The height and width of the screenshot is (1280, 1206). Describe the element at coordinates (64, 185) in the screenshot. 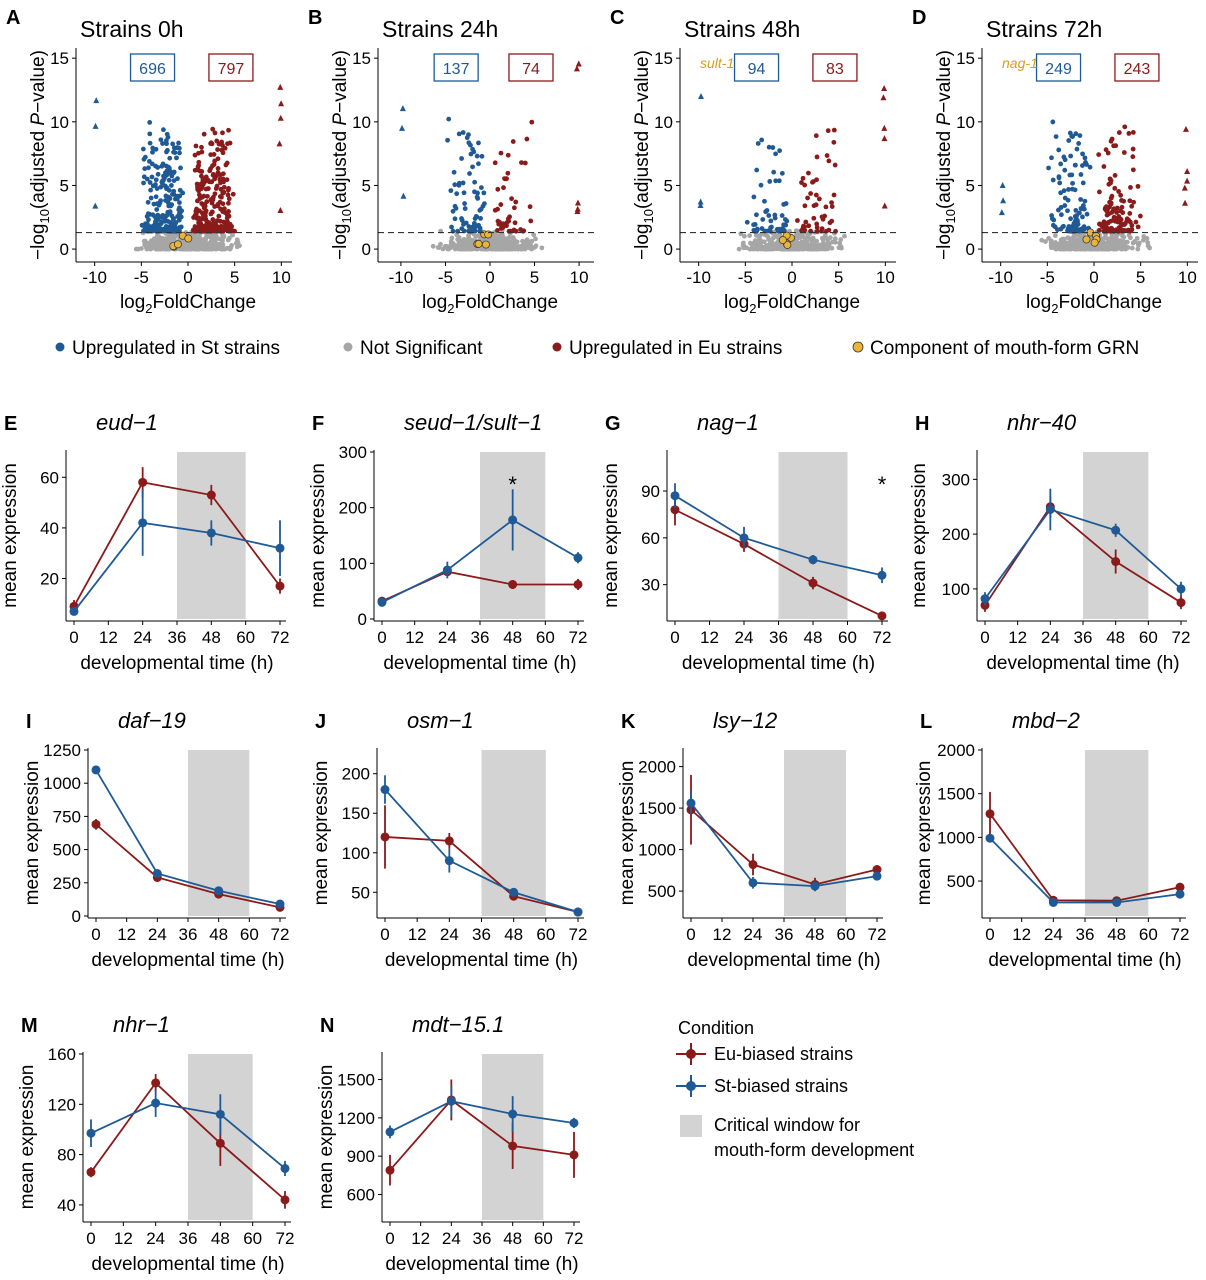

I see `volcano-y-tick-label: 5` at that location.